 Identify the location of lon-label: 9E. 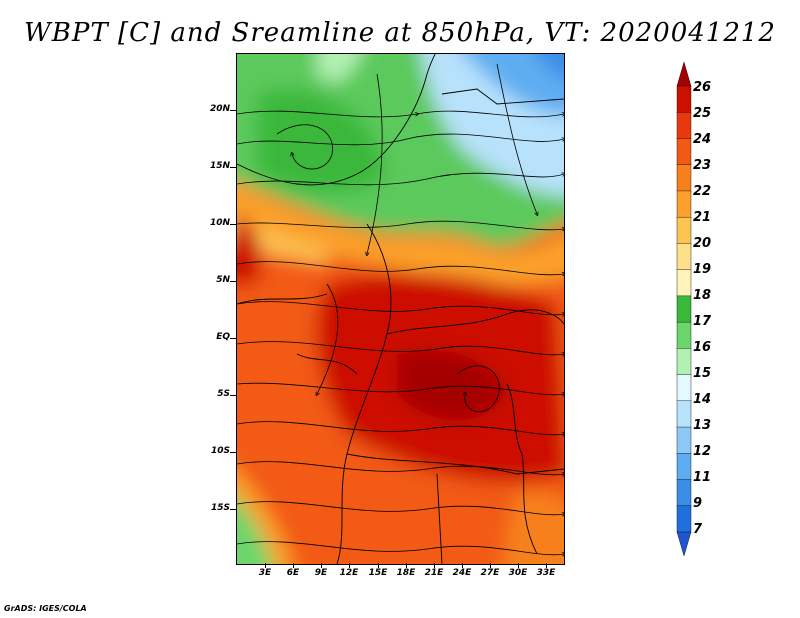
(321, 573).